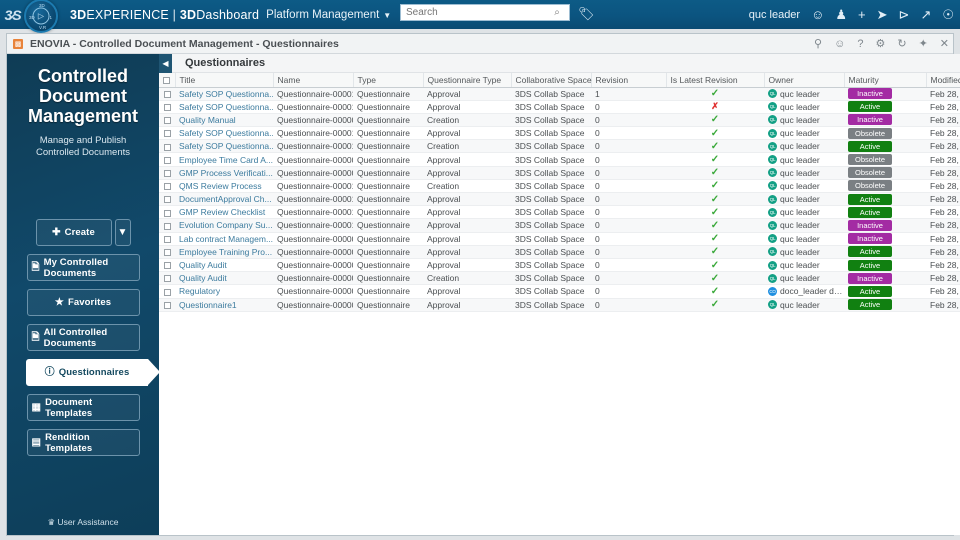 The image size is (960, 540). What do you see at coordinates (13, 14) in the screenshot?
I see `dassault-logo-icon: 3̷S` at bounding box center [13, 14].